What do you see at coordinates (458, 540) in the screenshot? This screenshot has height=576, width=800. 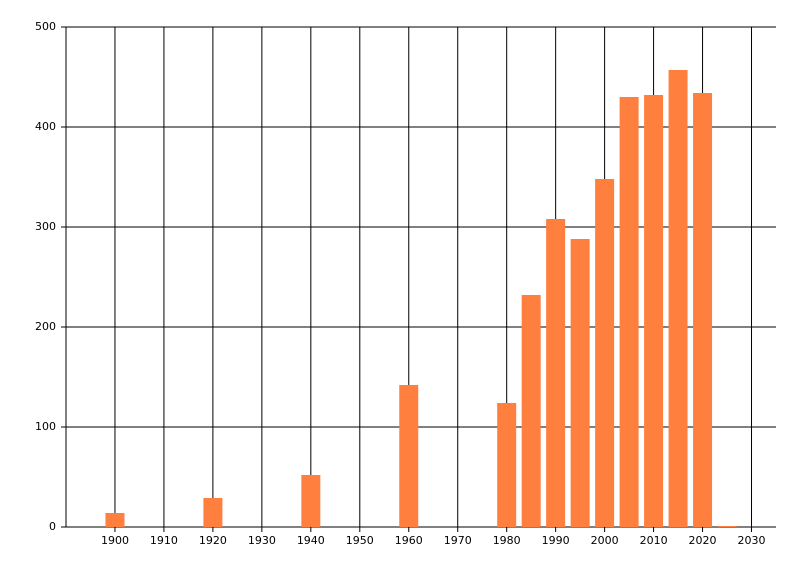 I see `x-tick-label: 1970` at bounding box center [458, 540].